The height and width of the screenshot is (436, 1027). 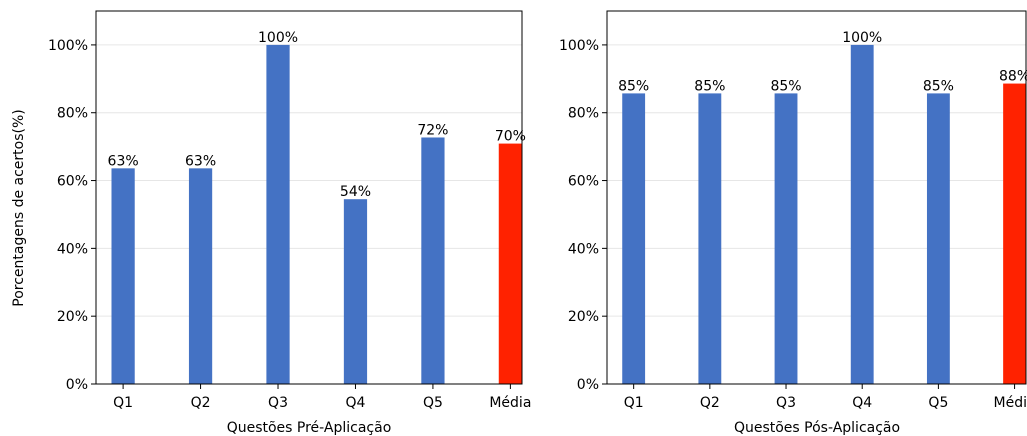 What do you see at coordinates (862, 38) in the screenshot?
I see `right-bar-value-label: 100%` at bounding box center [862, 38].